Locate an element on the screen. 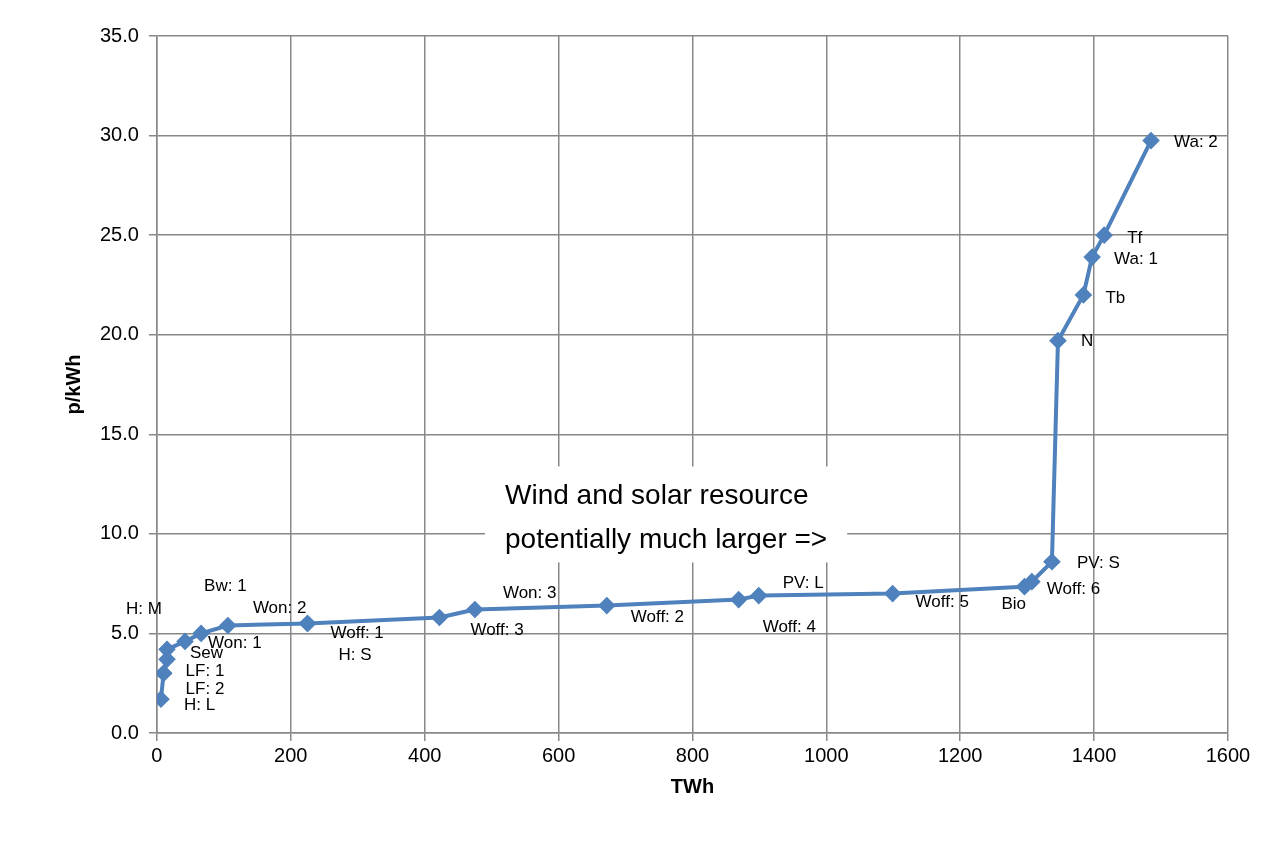 This screenshot has width=1272, height=851. annotation: Woff: 3 is located at coordinates (497, 630).